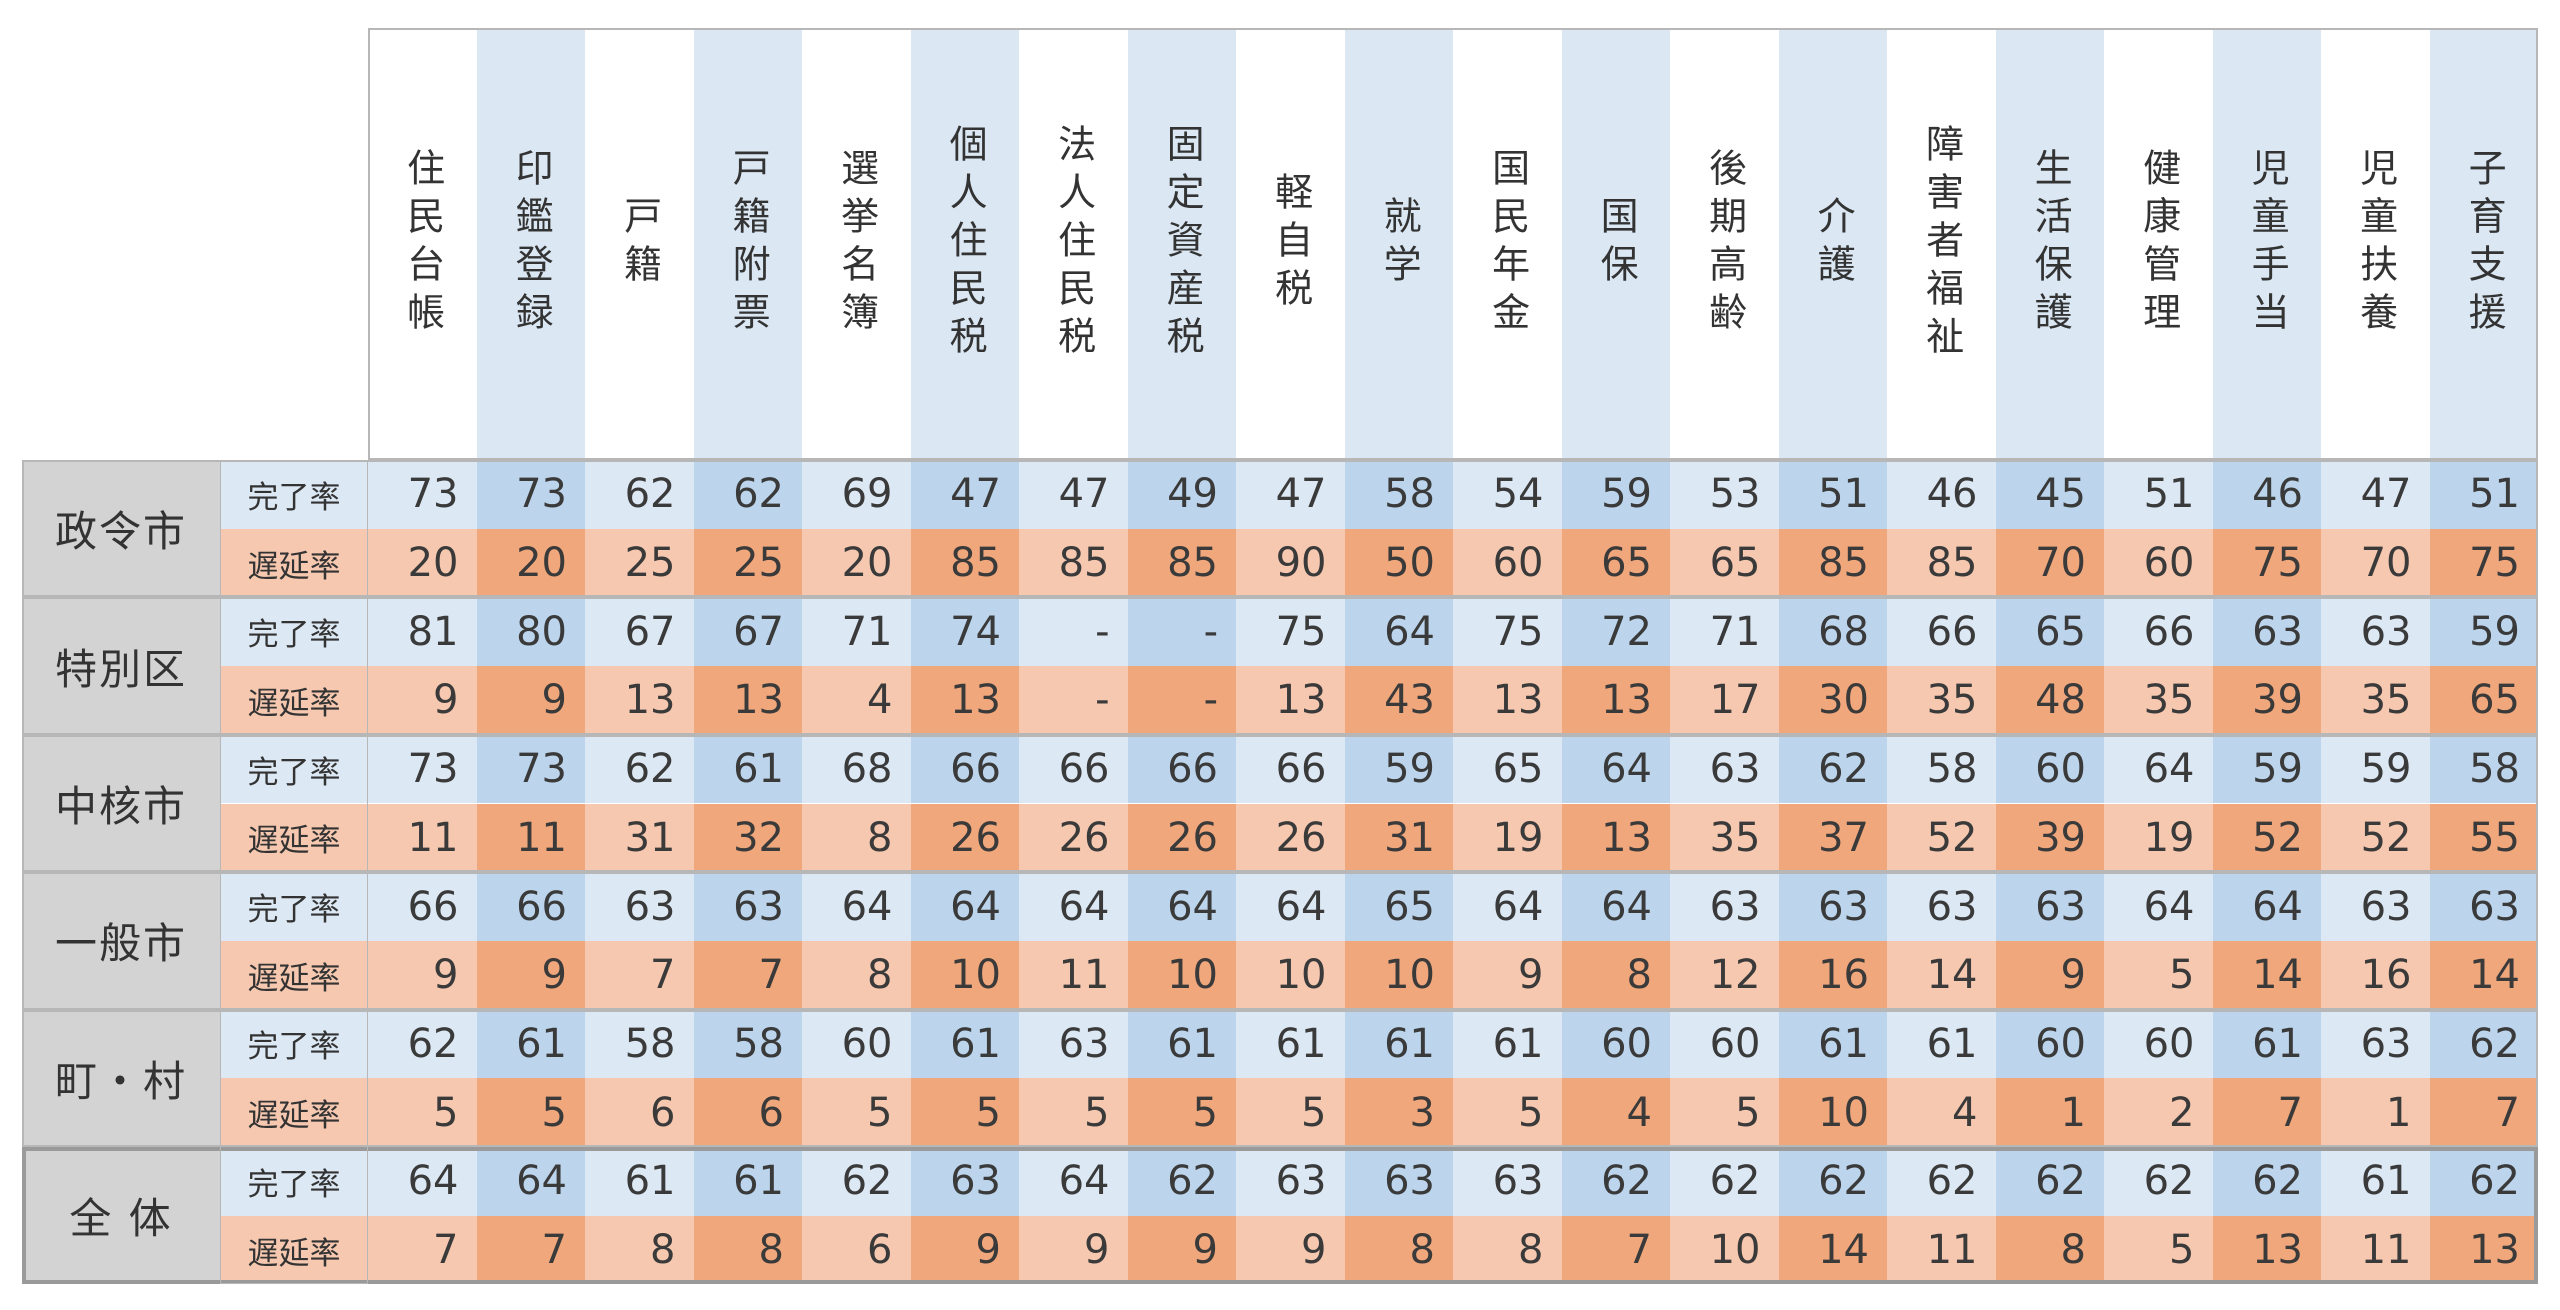 Image resolution: width=2560 pixels, height=1310 pixels. What do you see at coordinates (2375, 1112) in the screenshot?
I see `delay-rate-cell: 1` at bounding box center [2375, 1112].